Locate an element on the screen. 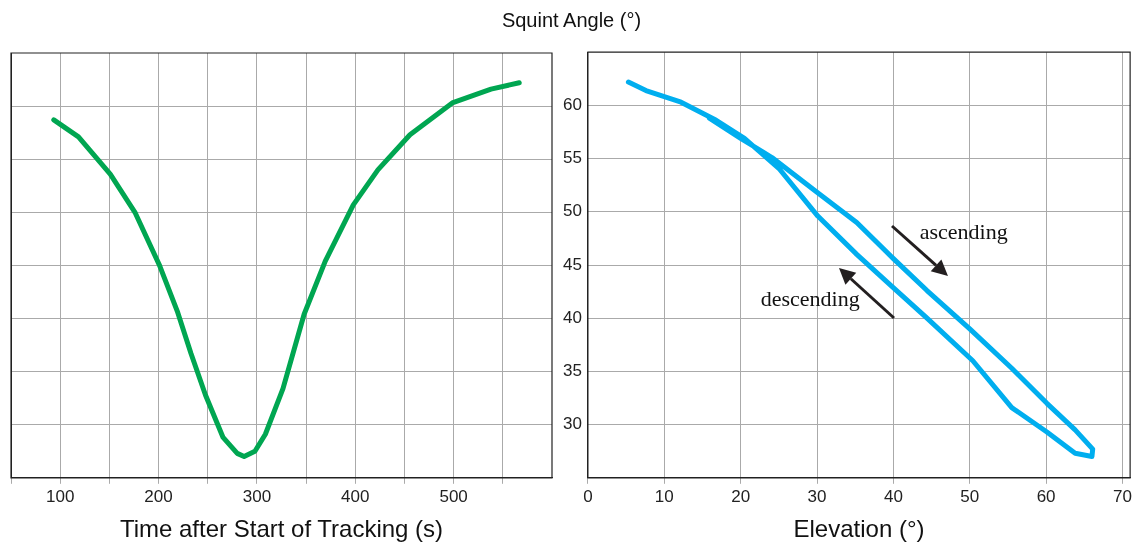 The image size is (1143, 559). y-tick-label: 45 is located at coordinates (572, 264).